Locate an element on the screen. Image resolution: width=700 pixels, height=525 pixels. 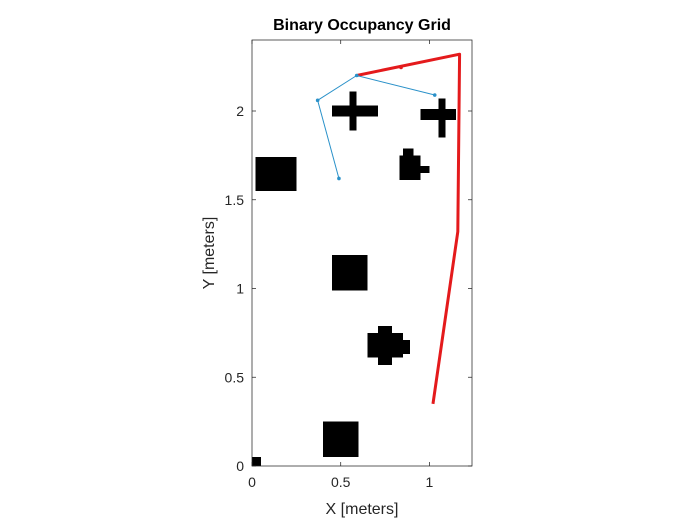
obstacle-cross-right is located at coordinates (438, 118).